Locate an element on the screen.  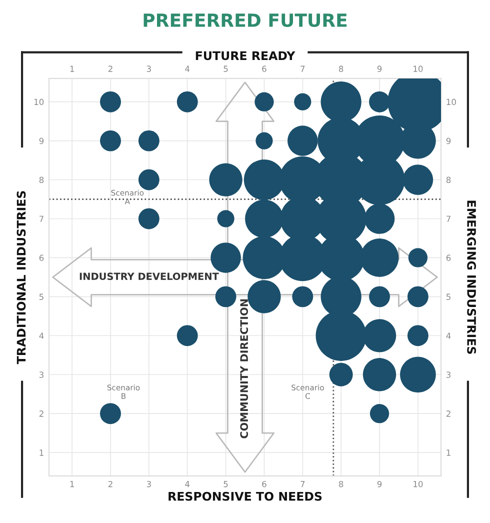
x2-tick-label: 10 is located at coordinates (418, 69).